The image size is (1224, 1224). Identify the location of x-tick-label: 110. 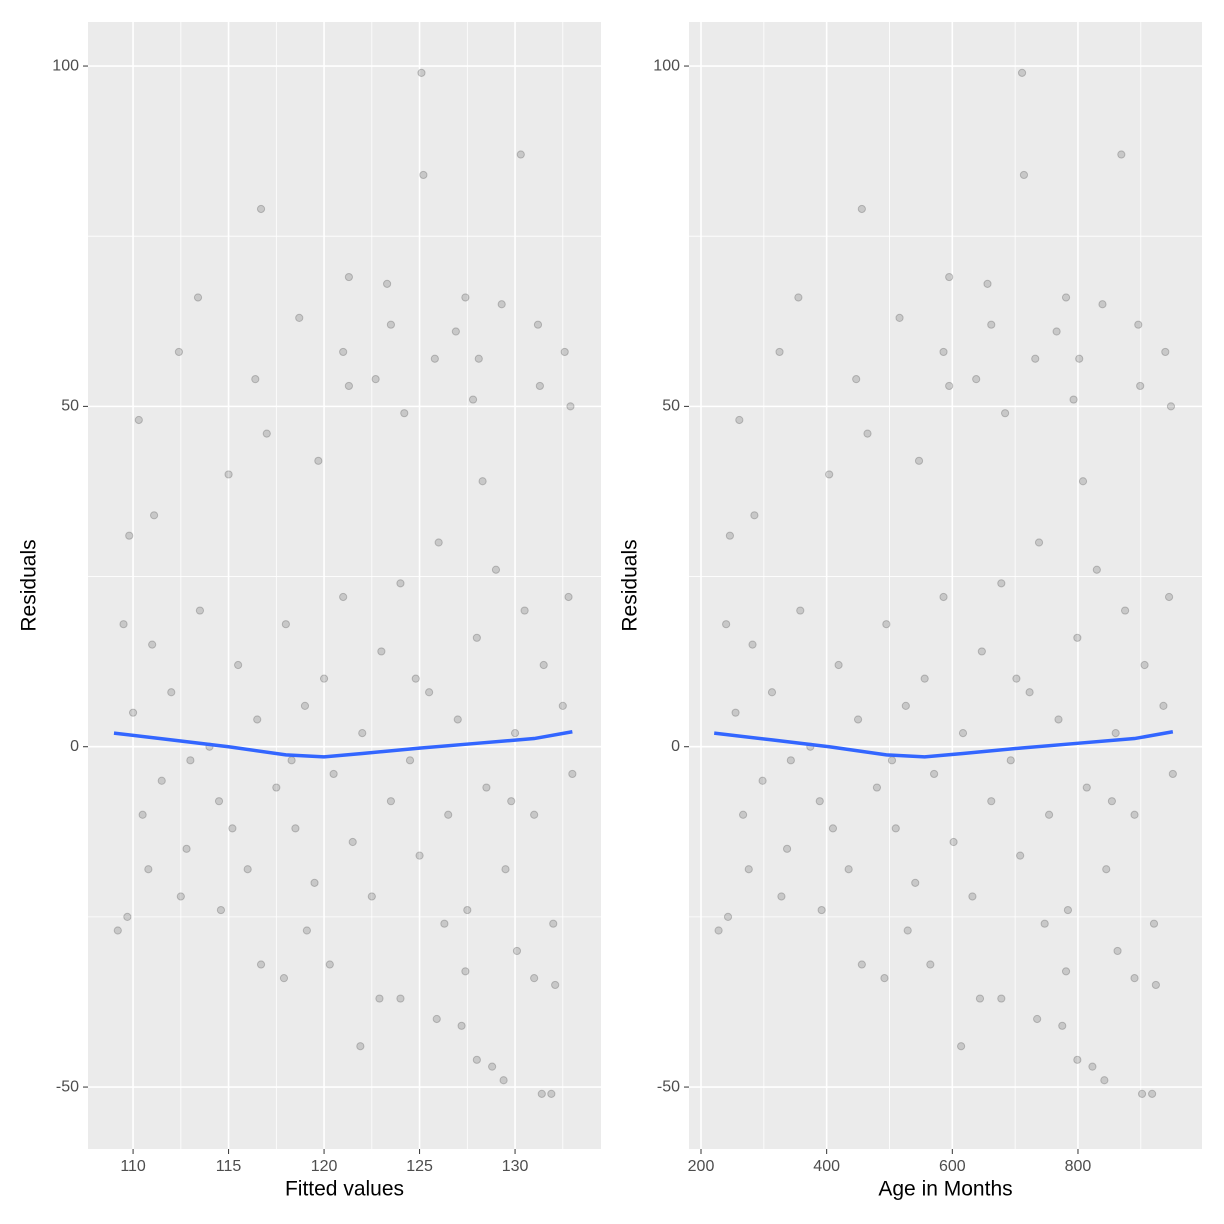
(133, 1166).